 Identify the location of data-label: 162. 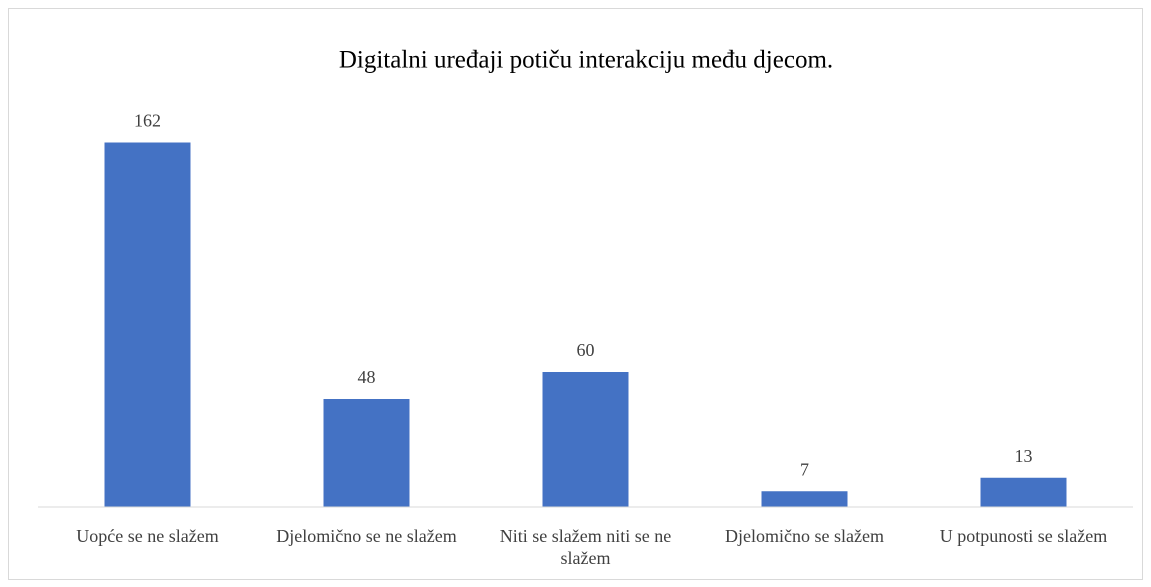
(147, 121).